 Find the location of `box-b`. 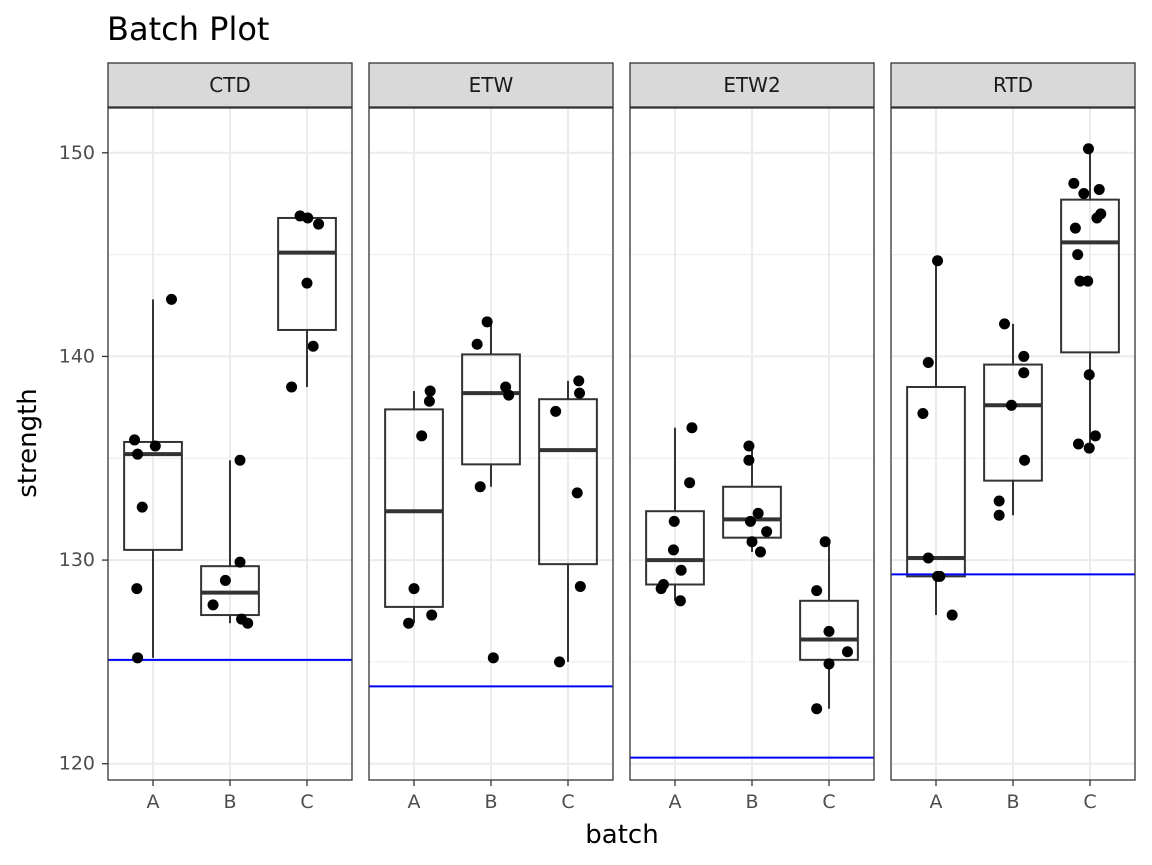

box-b is located at coordinates (230, 542).